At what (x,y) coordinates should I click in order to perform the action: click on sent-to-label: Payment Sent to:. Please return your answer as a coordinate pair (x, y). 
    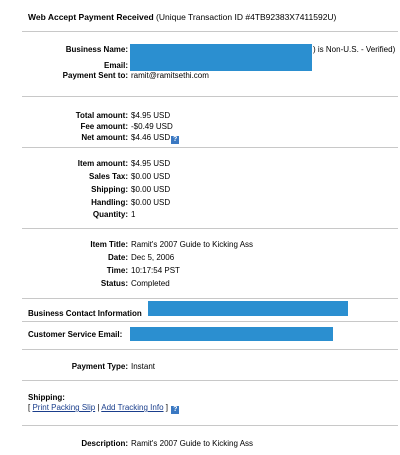
    Looking at the image, I should click on (95, 75).